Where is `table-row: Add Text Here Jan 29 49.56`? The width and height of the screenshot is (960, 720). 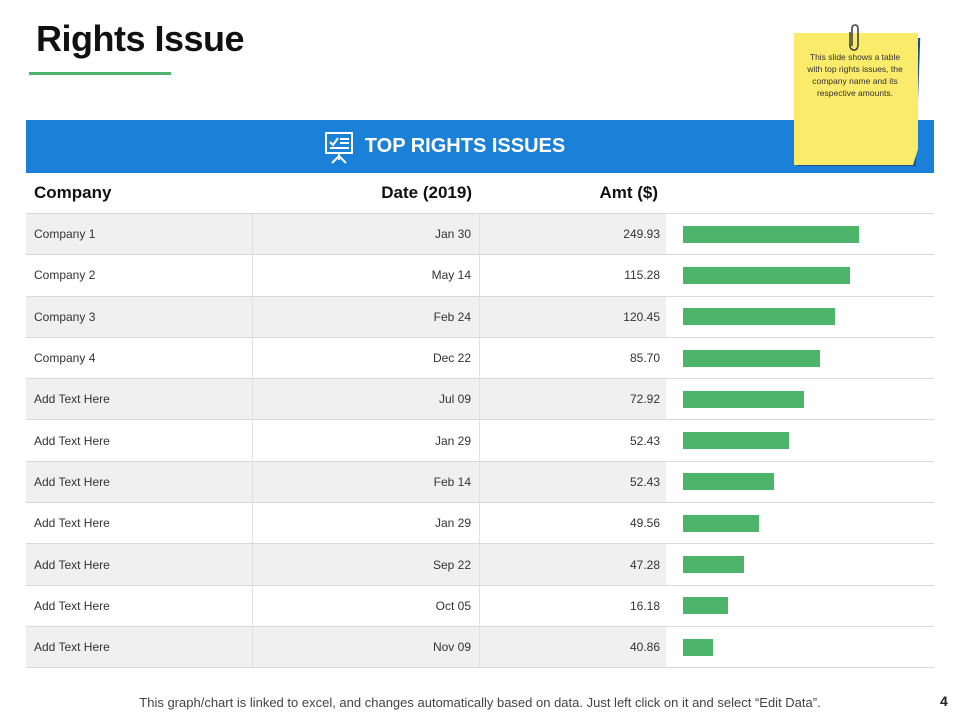
table-row: Add Text Here Jan 29 49.56 is located at coordinates (480, 524).